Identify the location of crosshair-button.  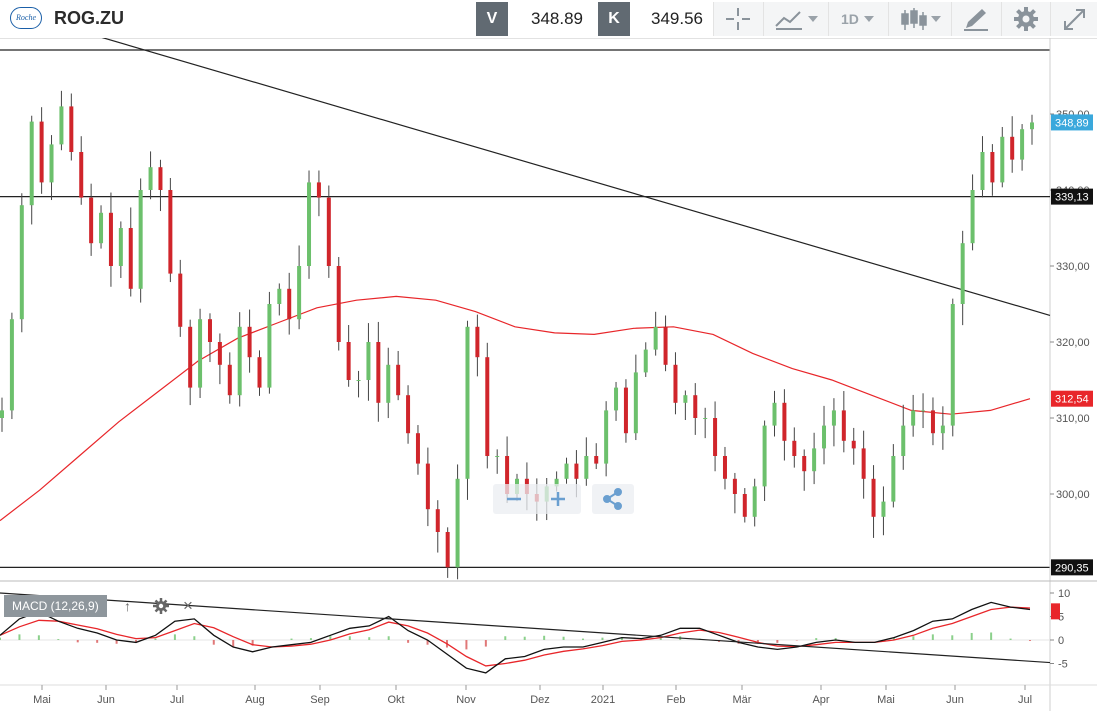
(738, 19).